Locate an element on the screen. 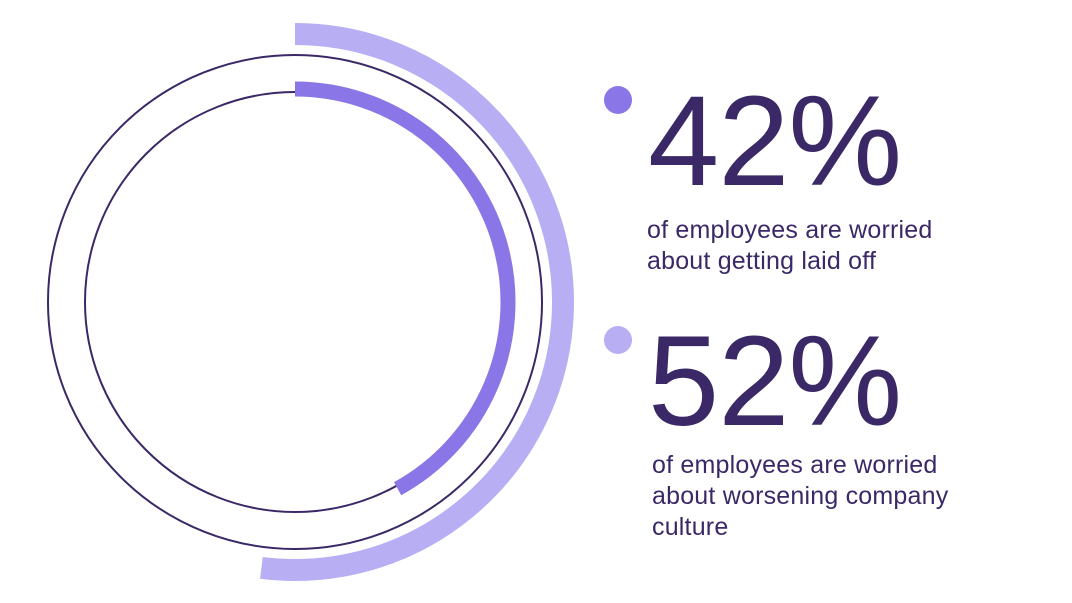  arc-42-percent is located at coordinates (405, 288).